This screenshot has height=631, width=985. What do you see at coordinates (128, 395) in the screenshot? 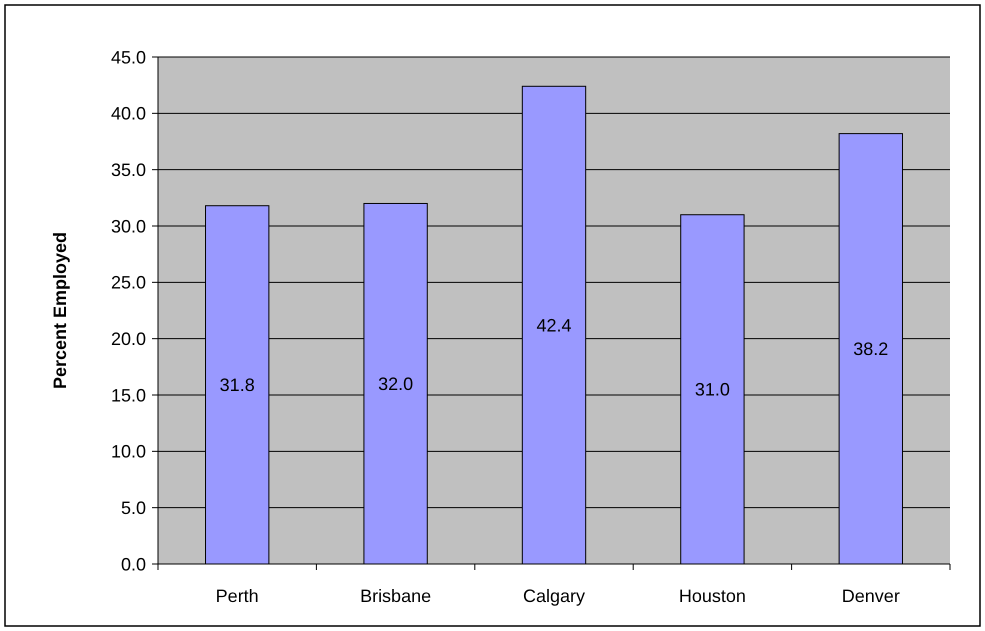
I see `y-tick-label: 15.0` at bounding box center [128, 395].